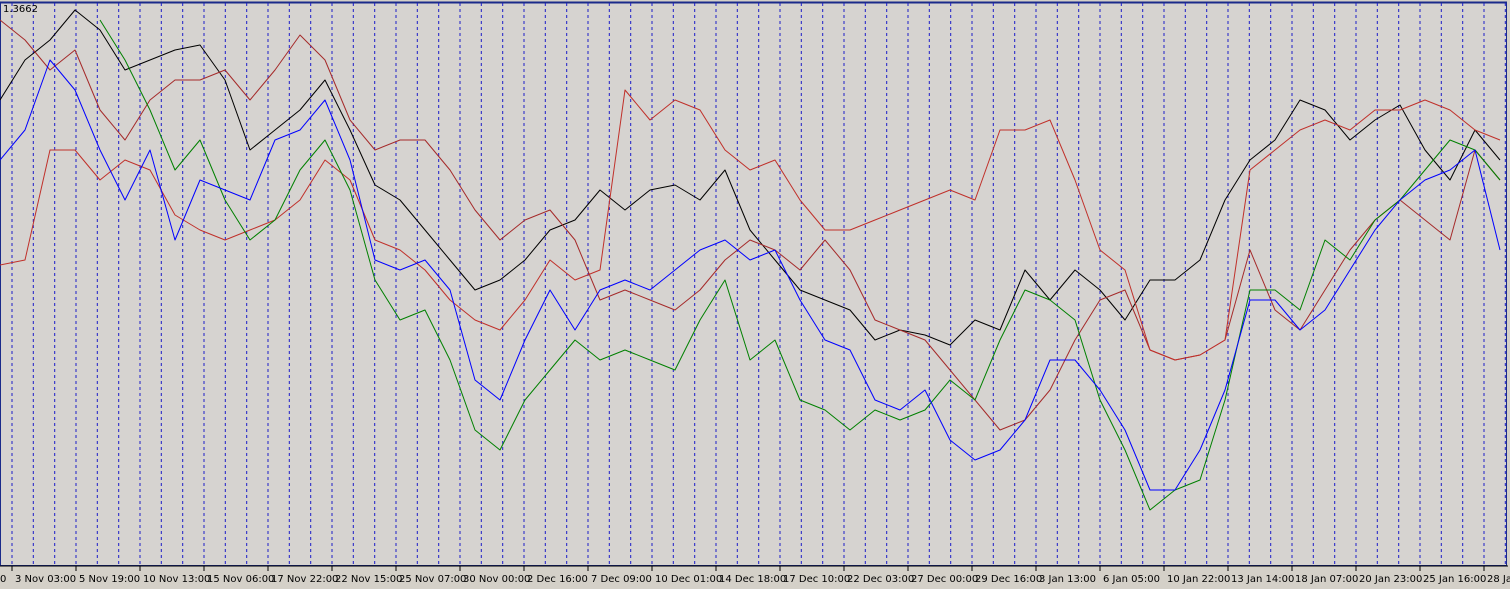 This screenshot has height=593, width=1510. What do you see at coordinates (1198, 579) in the screenshot?
I see `x-tick-label: 10 Jan 22:00` at bounding box center [1198, 579].